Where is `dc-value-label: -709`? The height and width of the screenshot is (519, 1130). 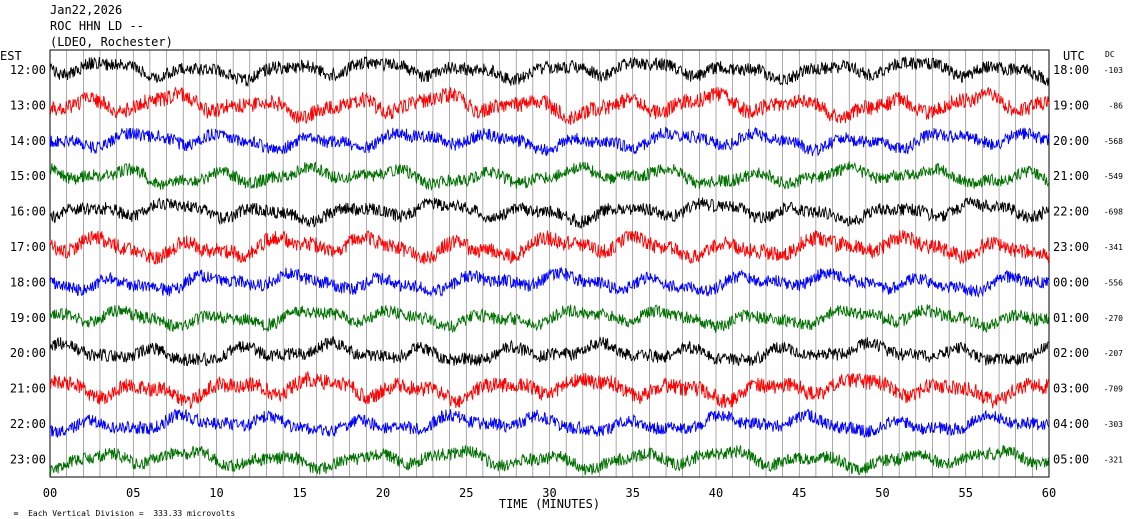 dc-value-label: -709 is located at coordinates (1113, 389).